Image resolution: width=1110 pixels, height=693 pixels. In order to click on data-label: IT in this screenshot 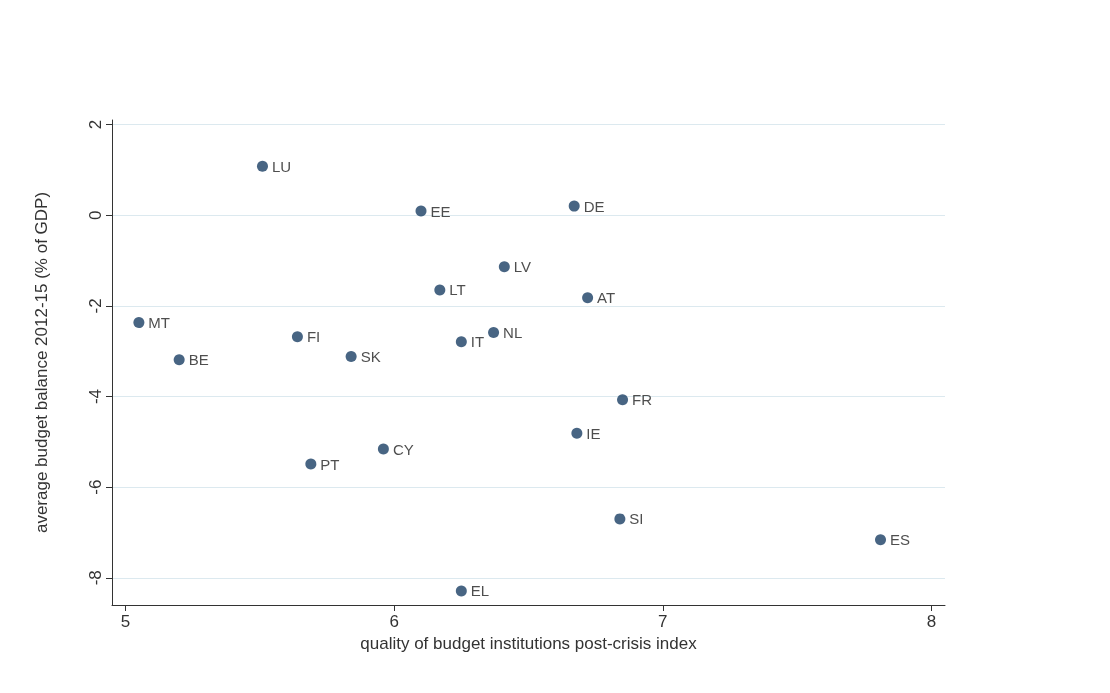, I will do `click(477, 342)`.